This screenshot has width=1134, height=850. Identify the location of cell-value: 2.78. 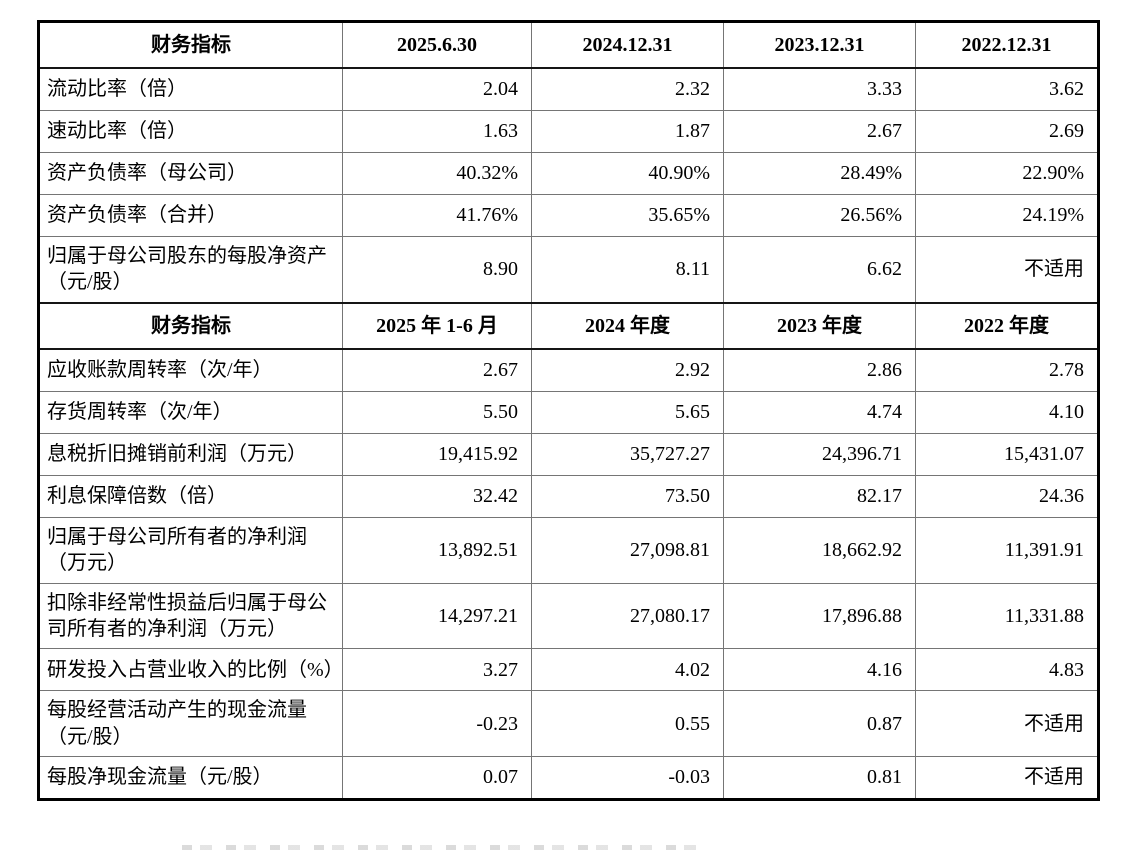
(1007, 370).